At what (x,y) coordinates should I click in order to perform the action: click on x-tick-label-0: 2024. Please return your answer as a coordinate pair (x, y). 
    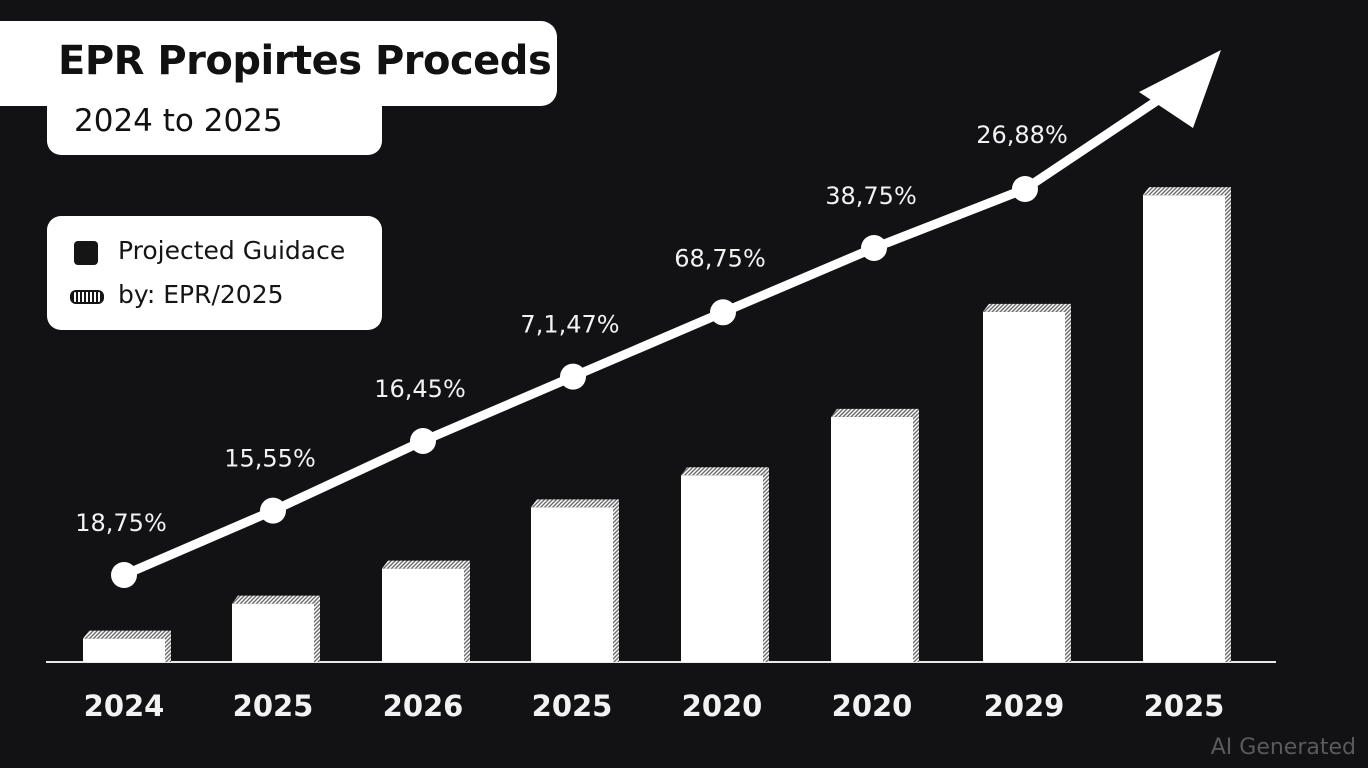
    Looking at the image, I should click on (124, 706).